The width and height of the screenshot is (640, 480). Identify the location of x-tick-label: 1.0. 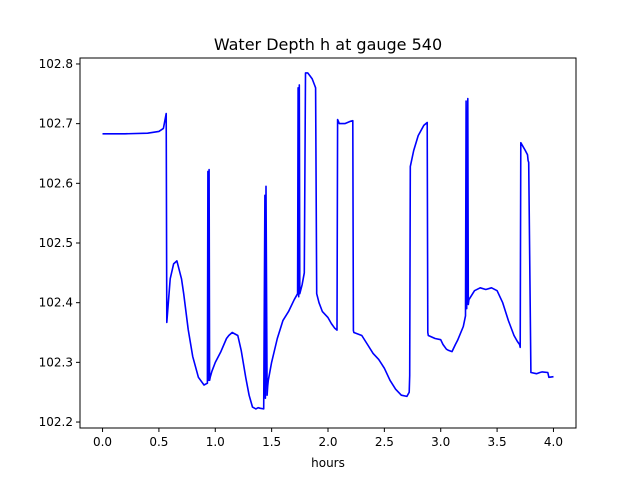
(215, 442).